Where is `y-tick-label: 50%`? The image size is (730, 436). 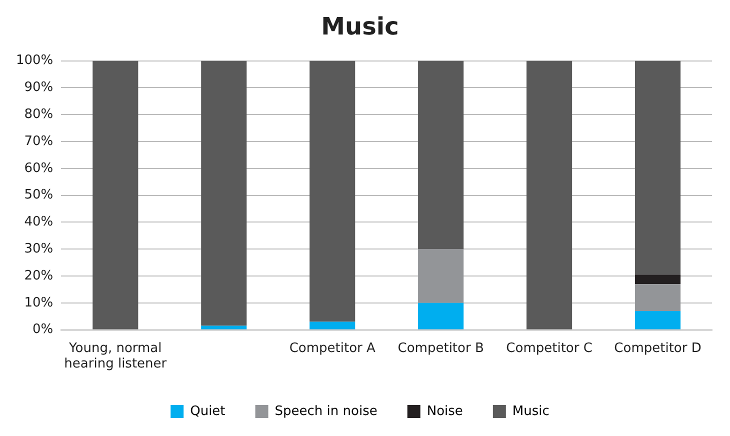
y-tick-label: 50% is located at coordinates (39, 195).